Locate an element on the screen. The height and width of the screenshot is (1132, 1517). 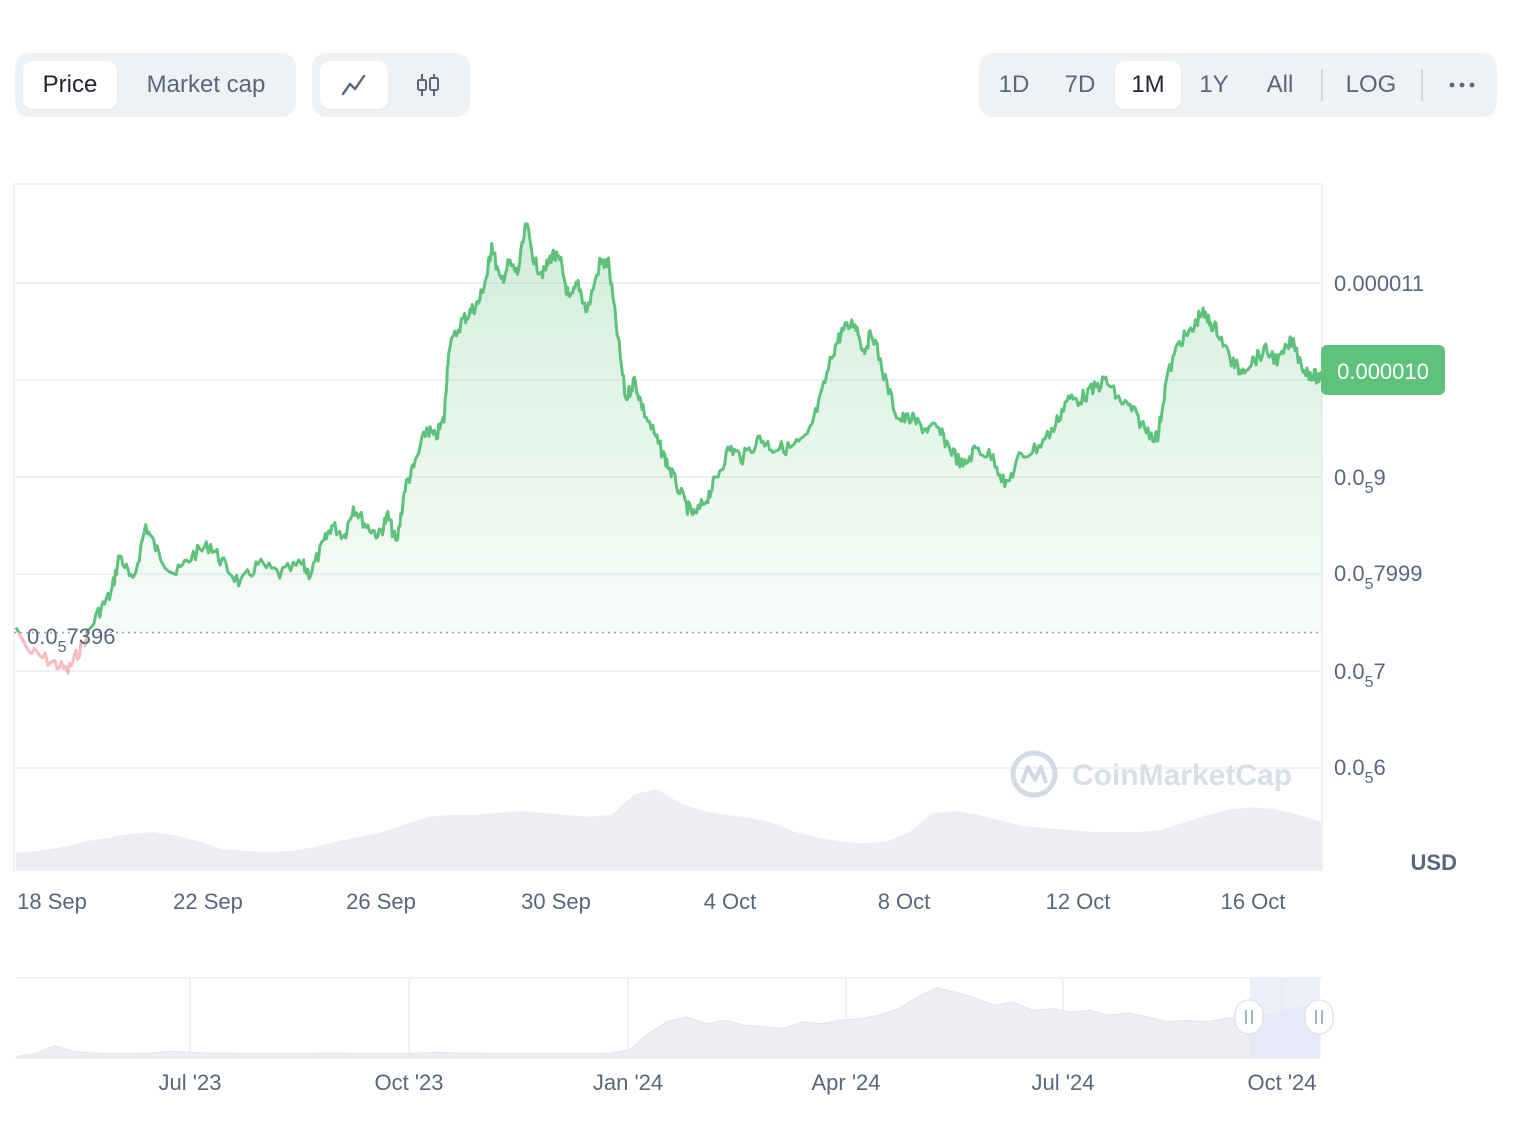
x-tick-label: 8 Oct is located at coordinates (904, 901).